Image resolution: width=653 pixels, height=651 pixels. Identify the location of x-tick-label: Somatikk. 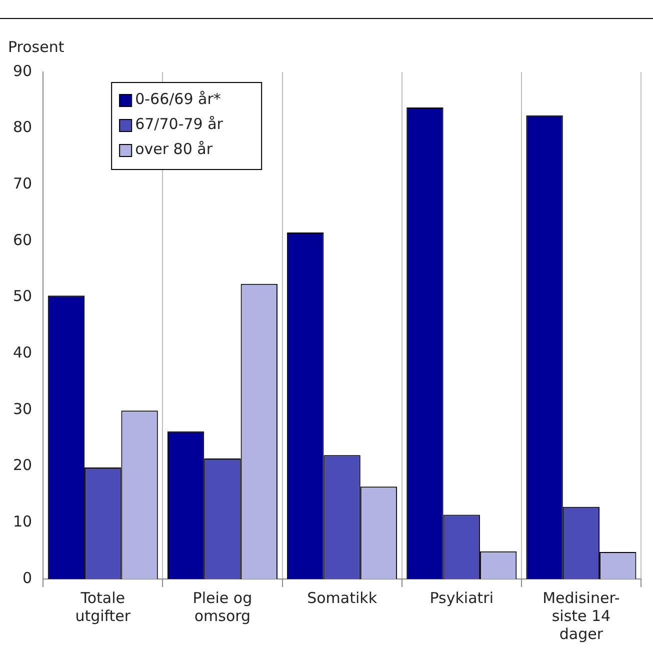
(342, 597).